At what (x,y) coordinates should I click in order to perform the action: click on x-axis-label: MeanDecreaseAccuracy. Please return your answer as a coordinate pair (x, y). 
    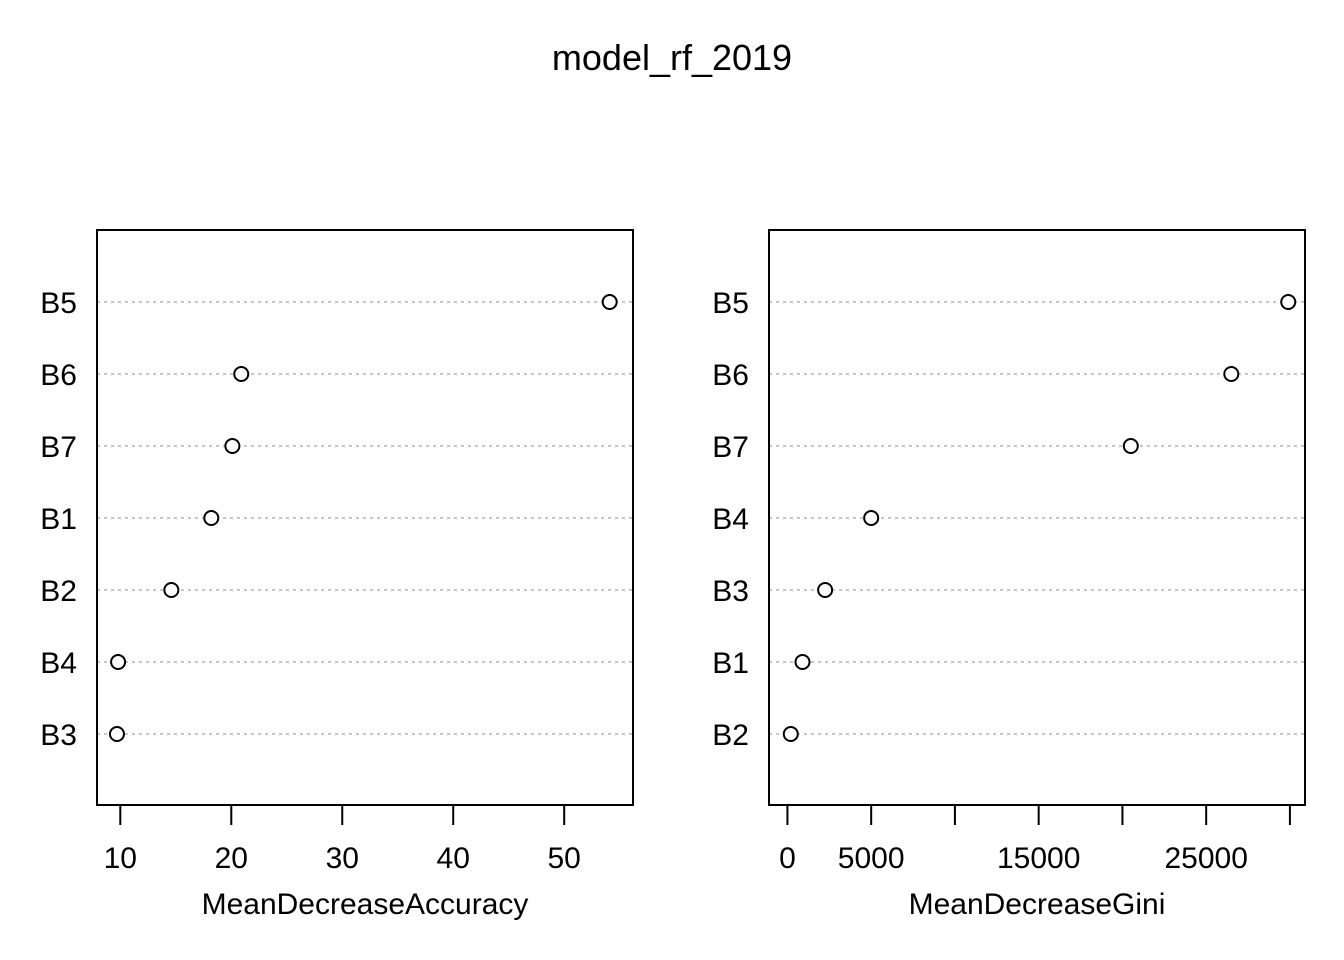
    Looking at the image, I should click on (365, 904).